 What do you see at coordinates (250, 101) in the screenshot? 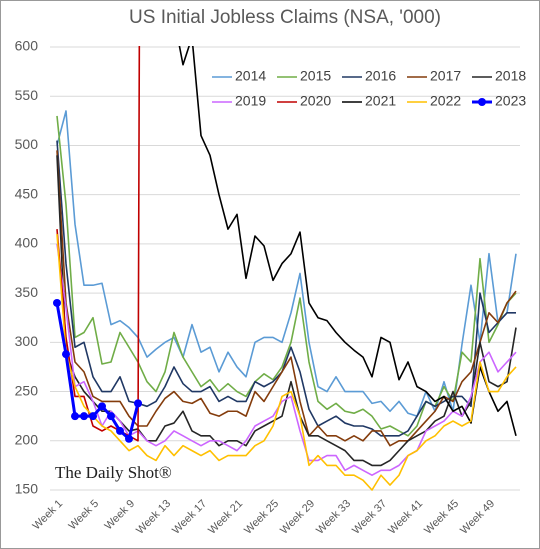
I see `legend-label: 2019` at bounding box center [250, 101].